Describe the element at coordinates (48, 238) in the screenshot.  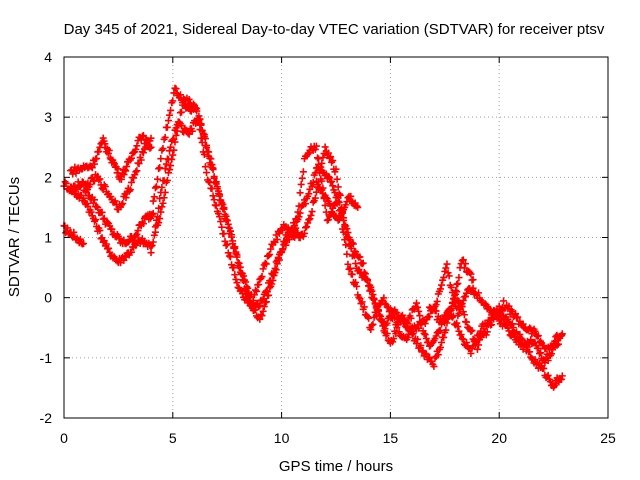
I see `y-tick-label: 1` at that location.